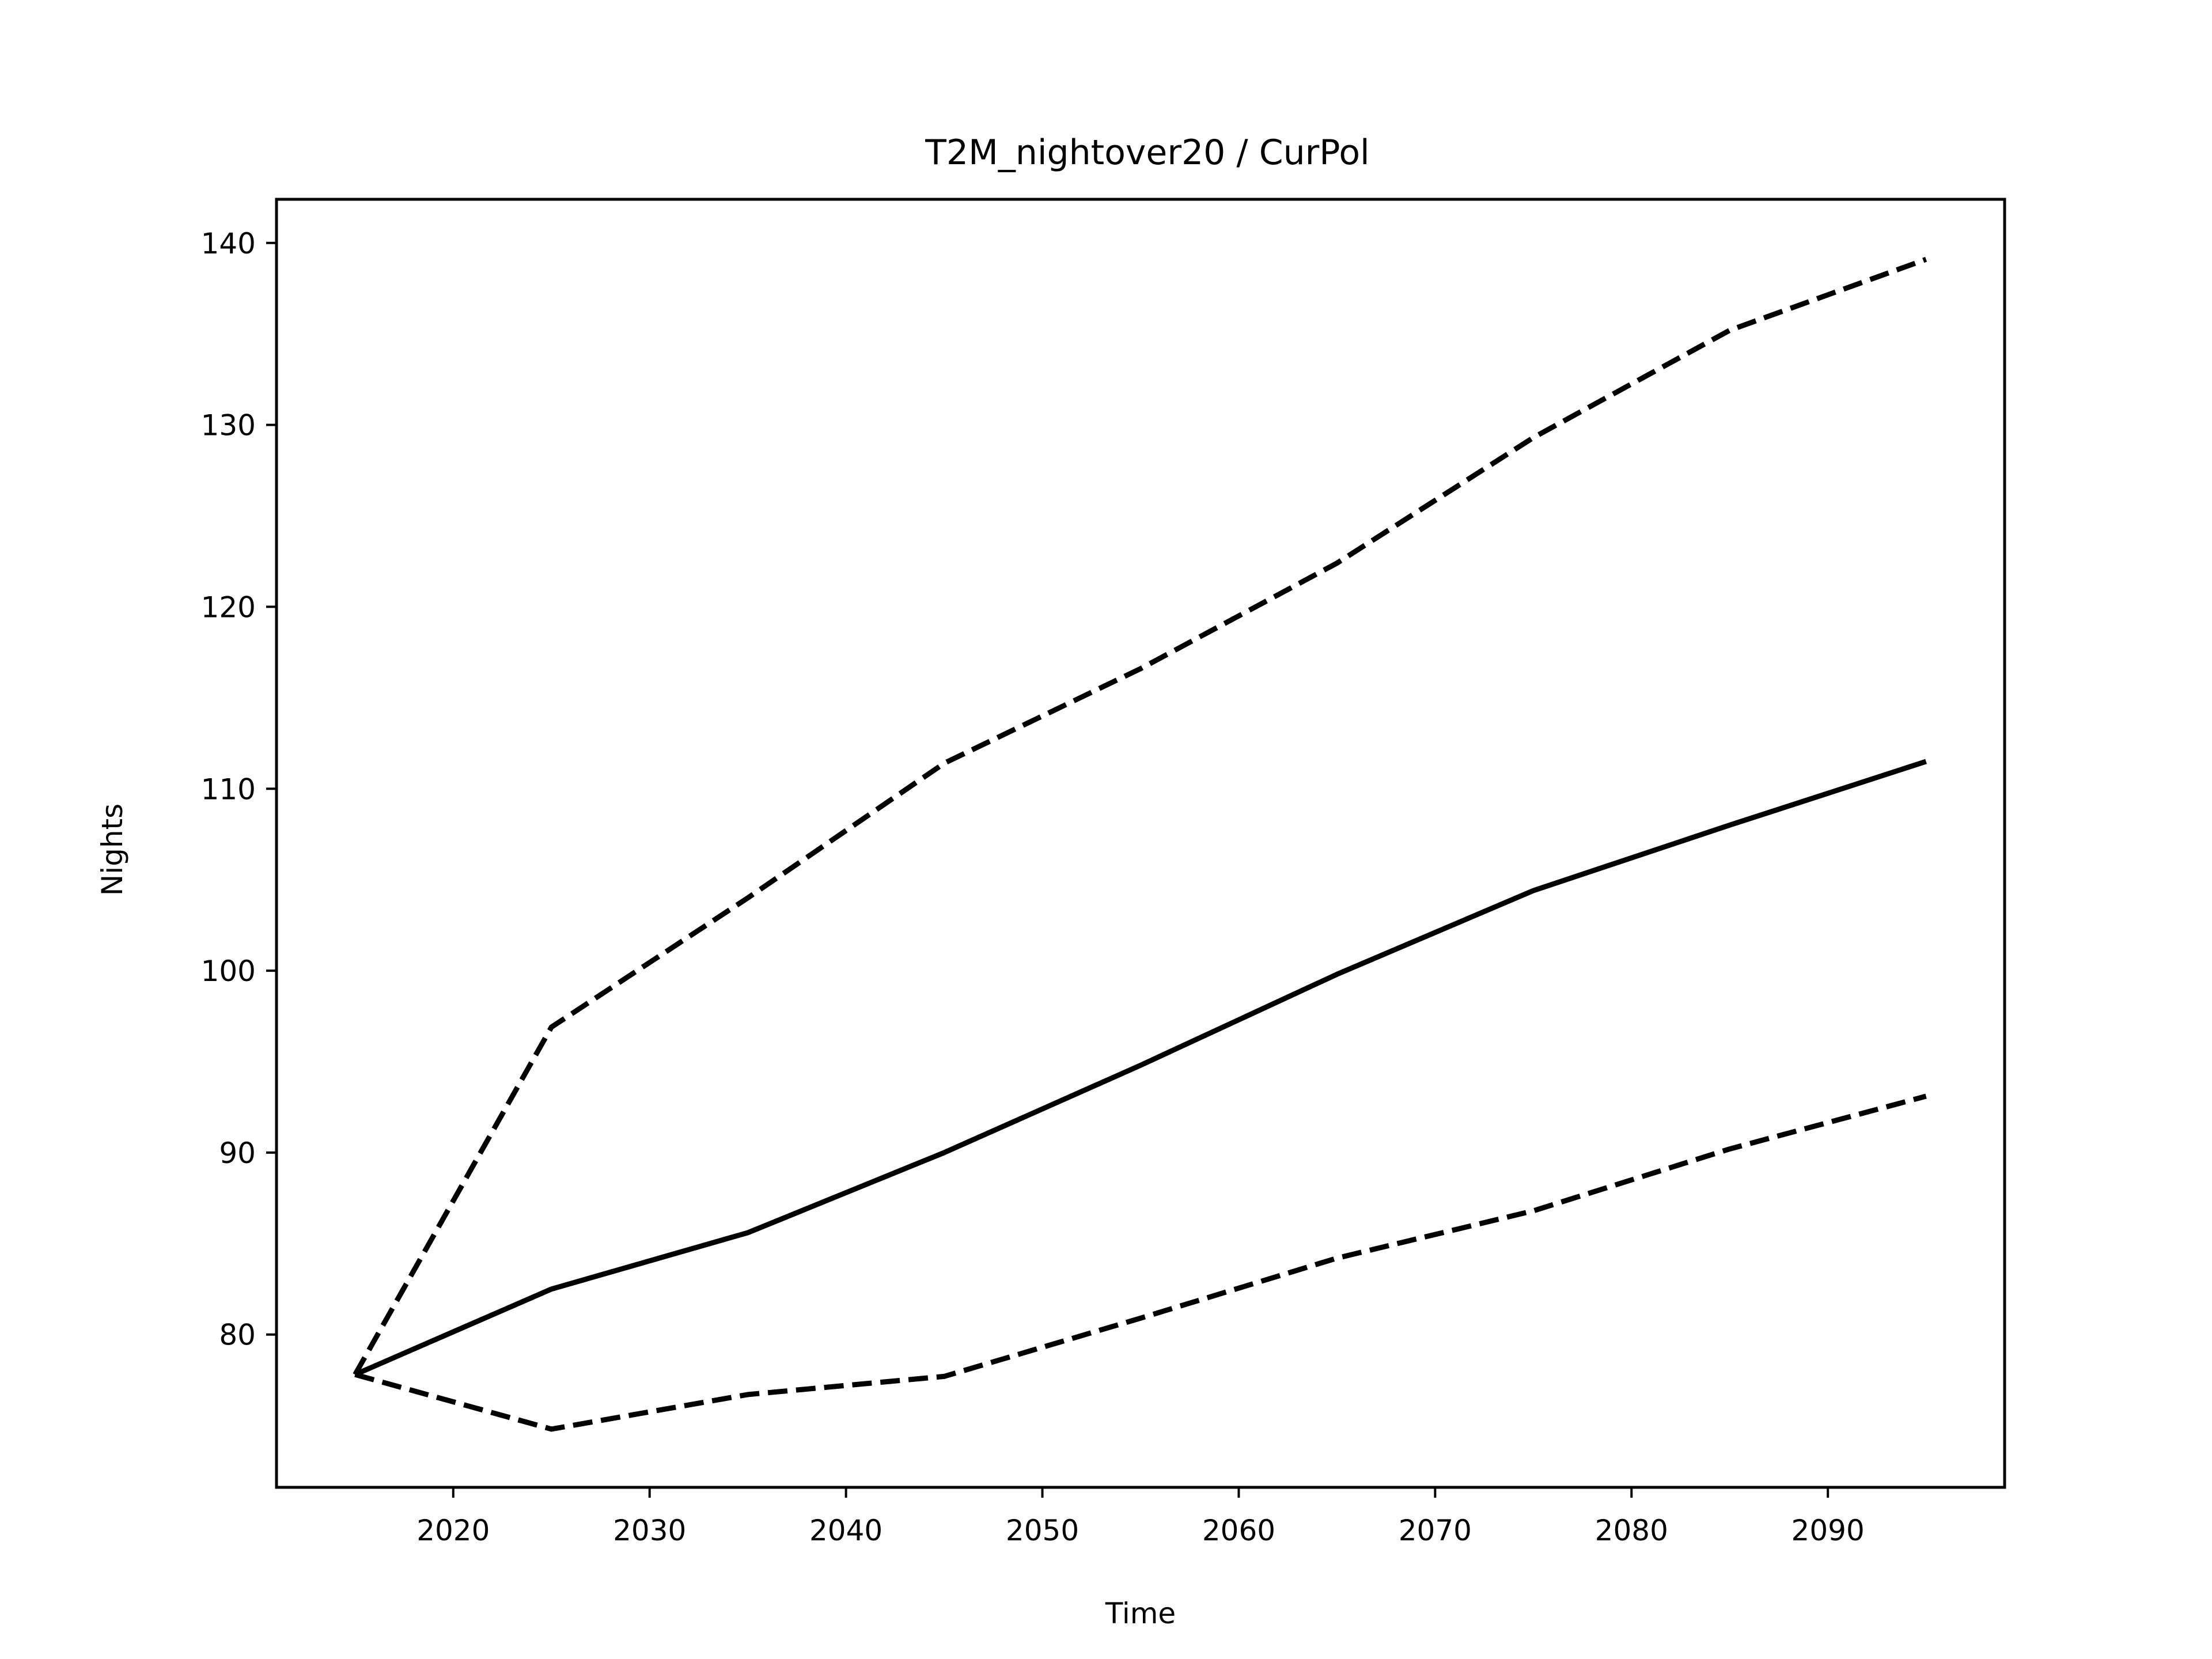 This screenshot has height=1659, width=2212. What do you see at coordinates (237, 1153) in the screenshot?
I see `y-tick-label: 90` at bounding box center [237, 1153].